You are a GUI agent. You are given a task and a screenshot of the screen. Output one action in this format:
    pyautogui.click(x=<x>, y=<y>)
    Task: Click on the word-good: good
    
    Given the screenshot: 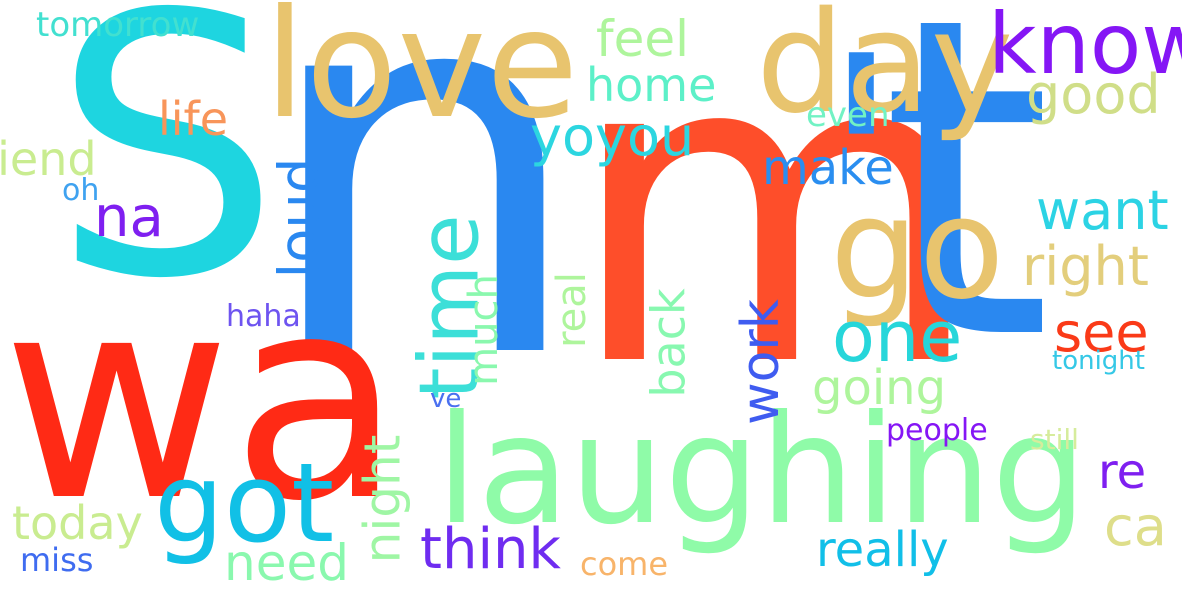 What is the action you would take?
    pyautogui.click(x=1093, y=94)
    